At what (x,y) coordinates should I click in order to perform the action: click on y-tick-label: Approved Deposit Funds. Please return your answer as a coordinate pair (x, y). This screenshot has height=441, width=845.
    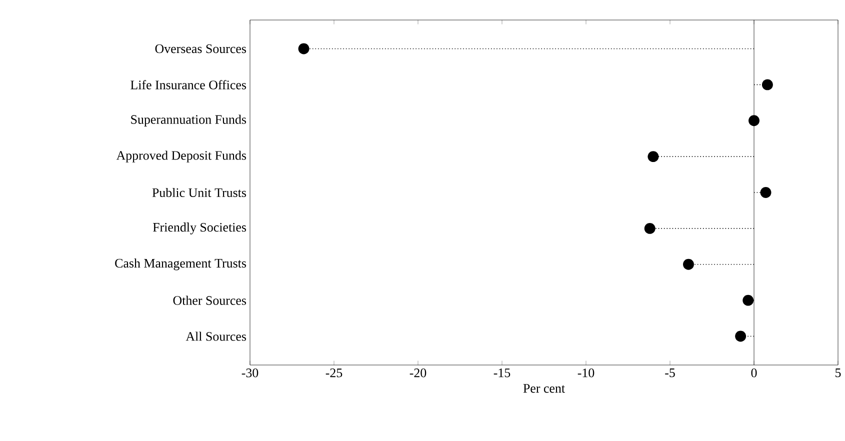
    Looking at the image, I should click on (181, 156).